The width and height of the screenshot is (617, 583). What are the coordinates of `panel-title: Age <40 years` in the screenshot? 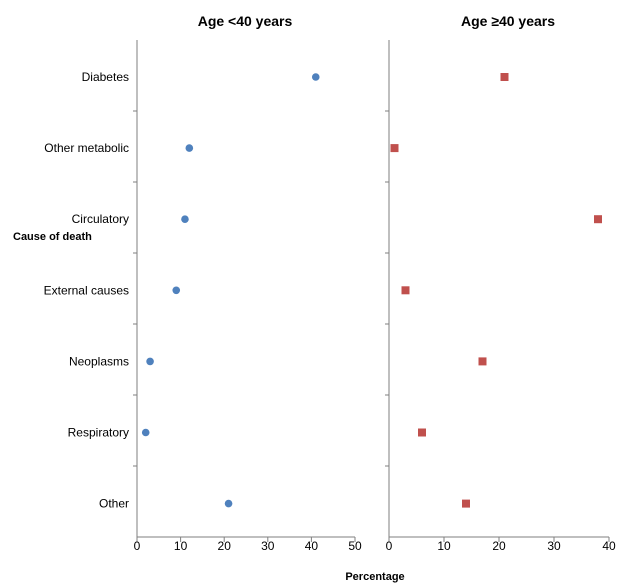 It's located at (245, 21).